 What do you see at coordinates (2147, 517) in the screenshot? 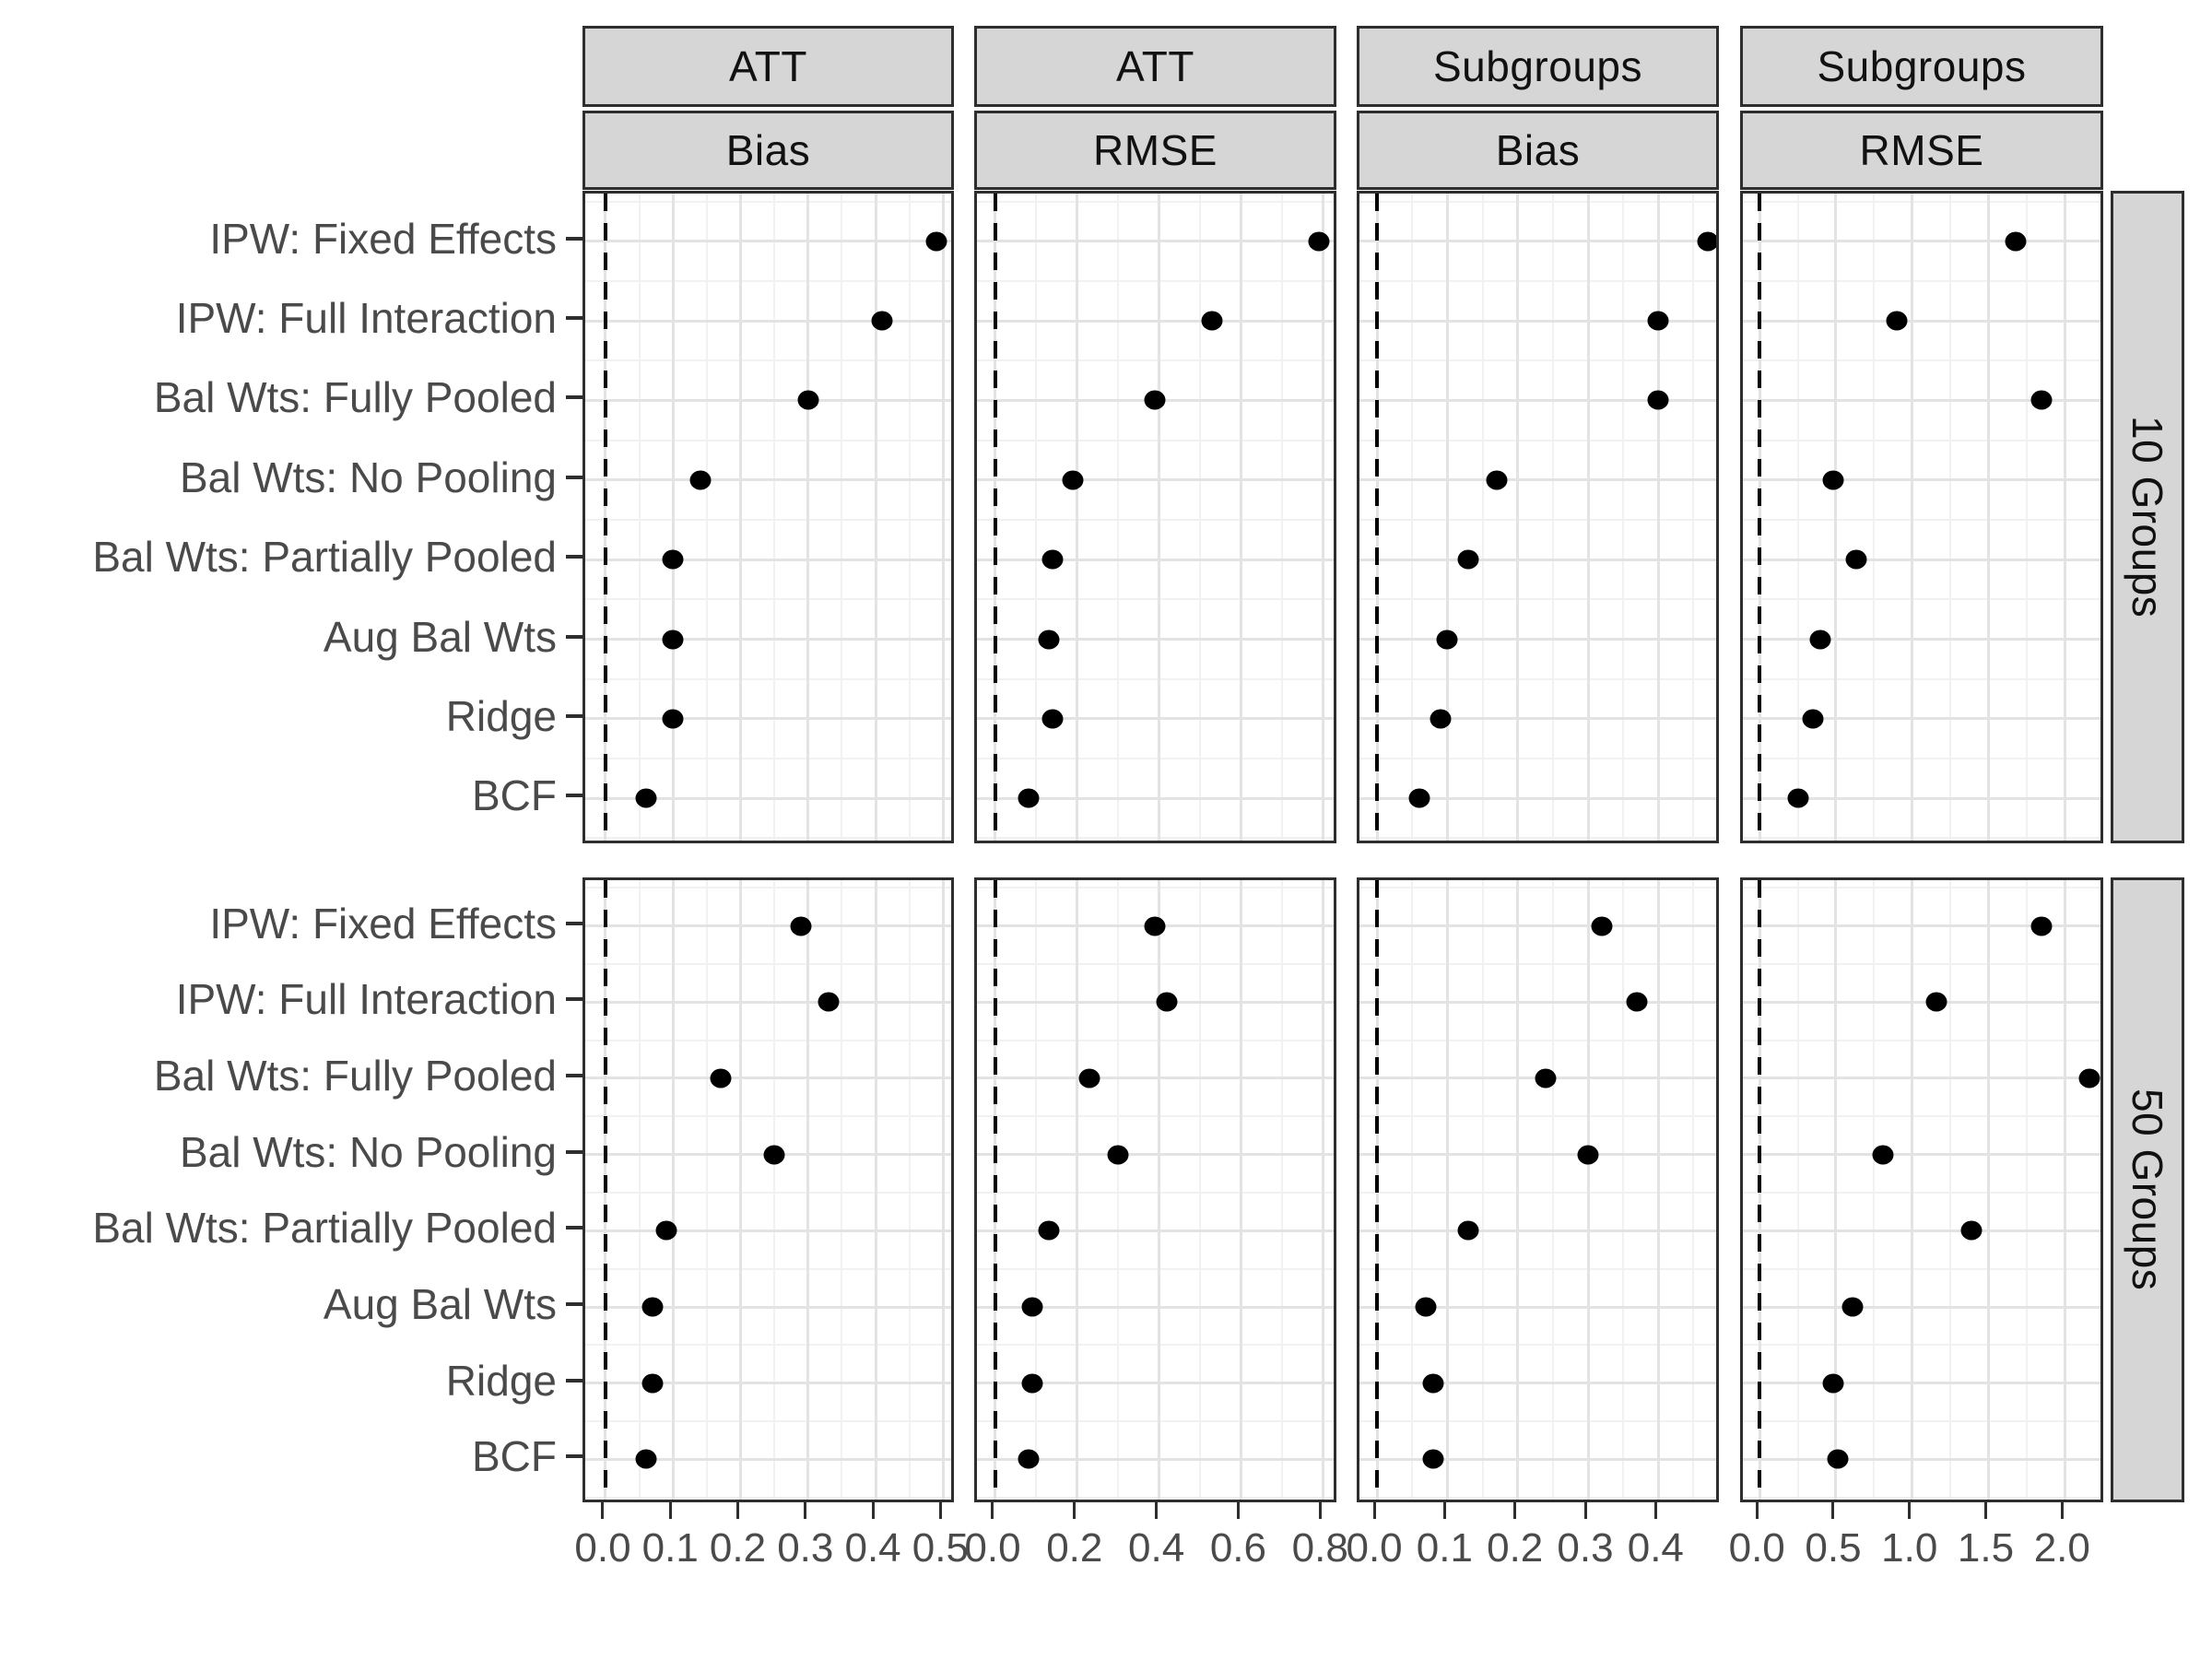
I see `facet-row-strip-10-groups-label: 10 Groups` at bounding box center [2147, 517].